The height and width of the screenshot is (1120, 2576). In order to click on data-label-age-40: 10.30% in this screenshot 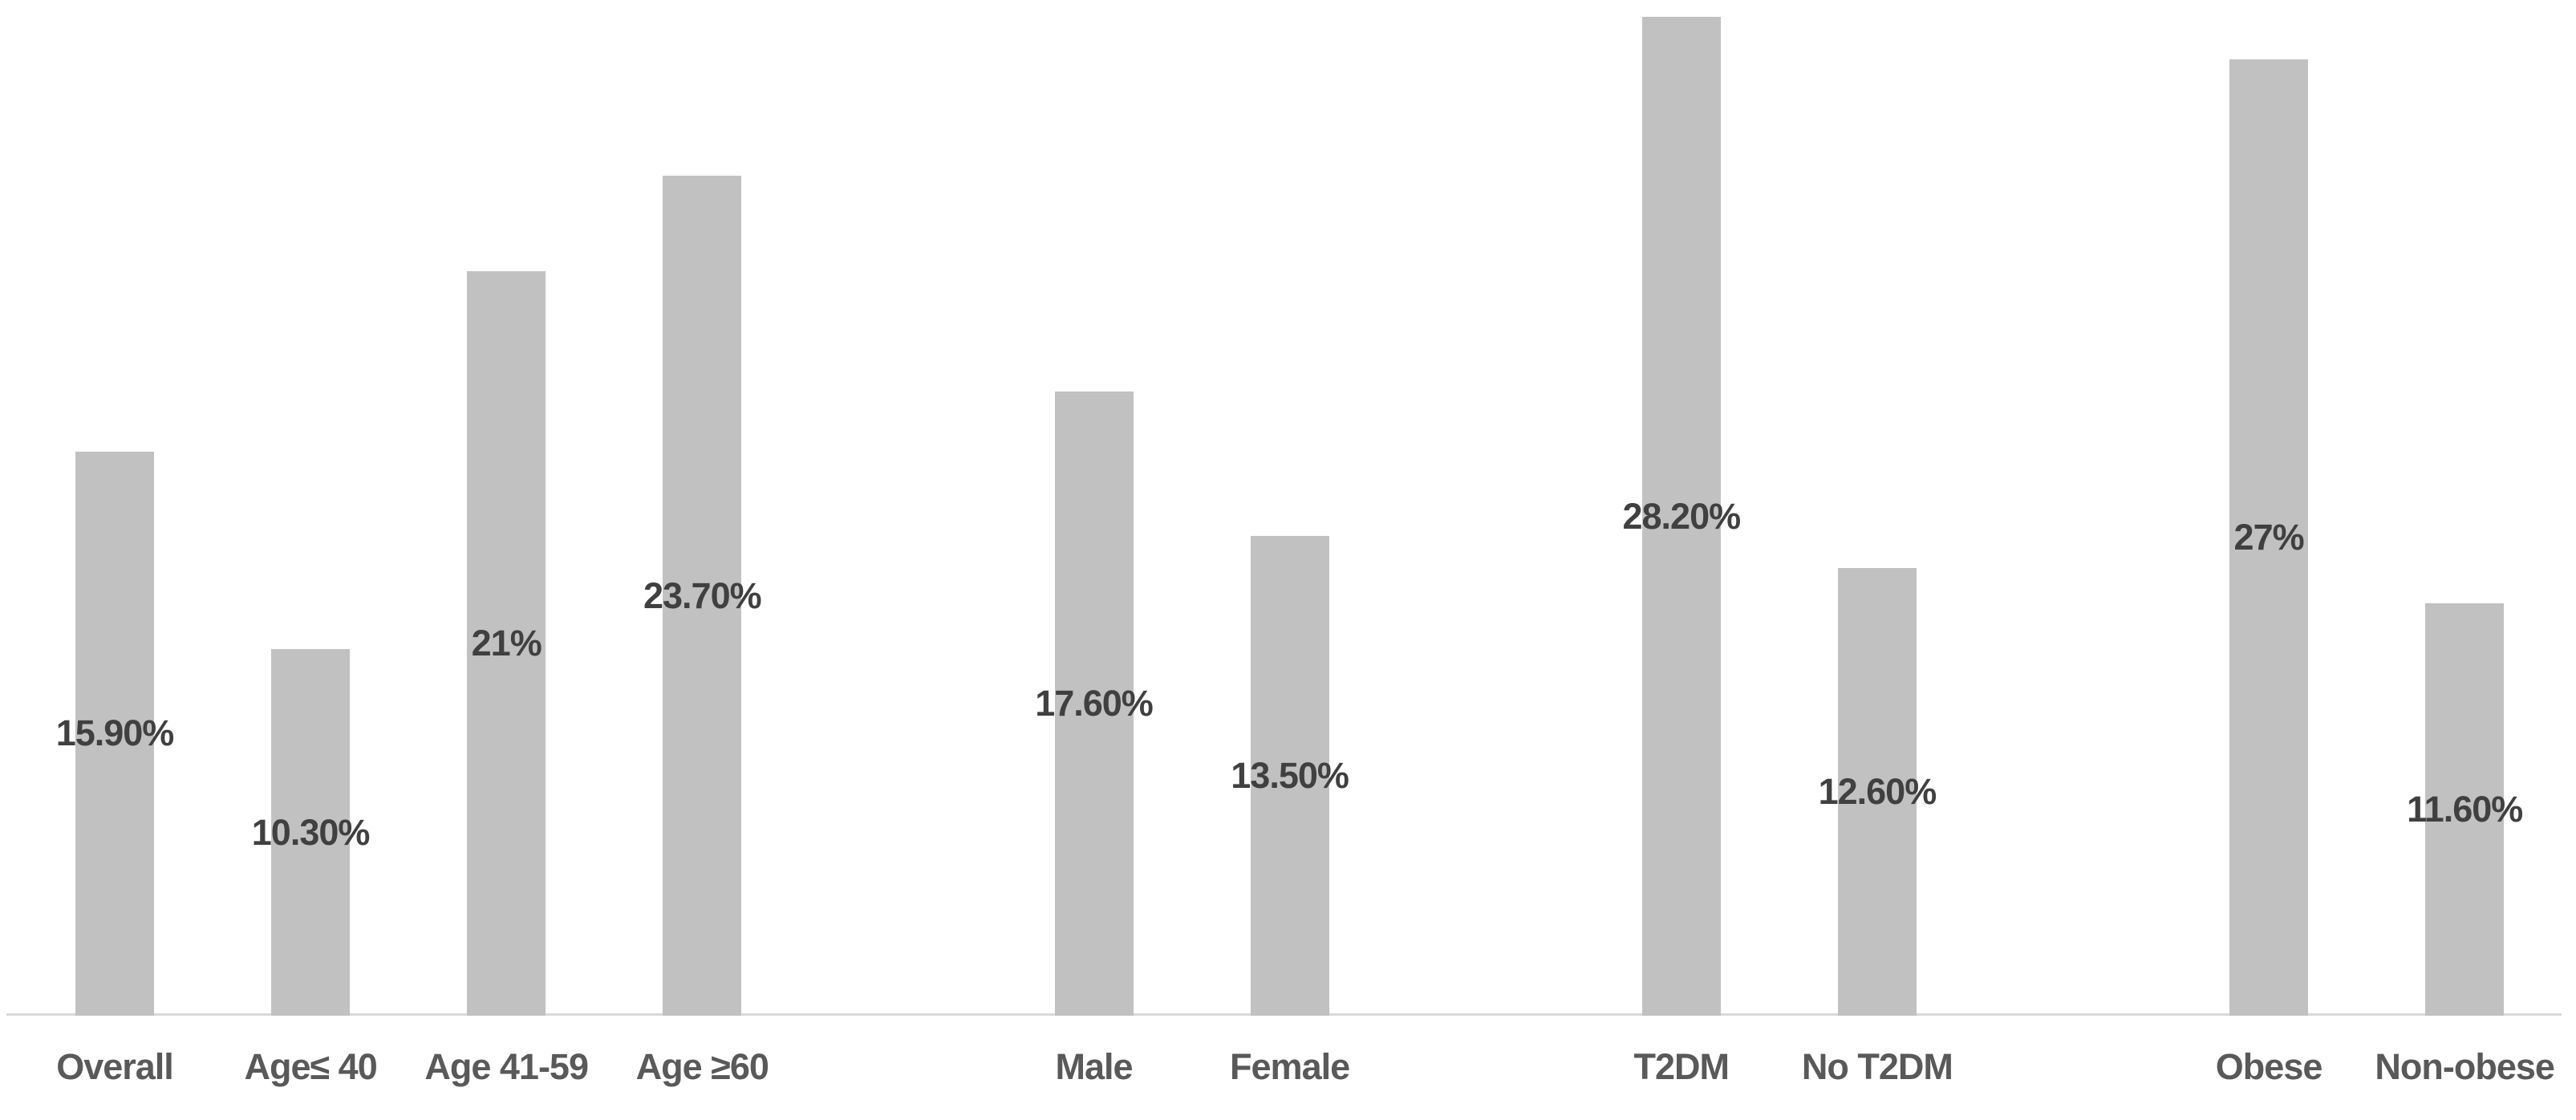, I will do `click(311, 832)`.